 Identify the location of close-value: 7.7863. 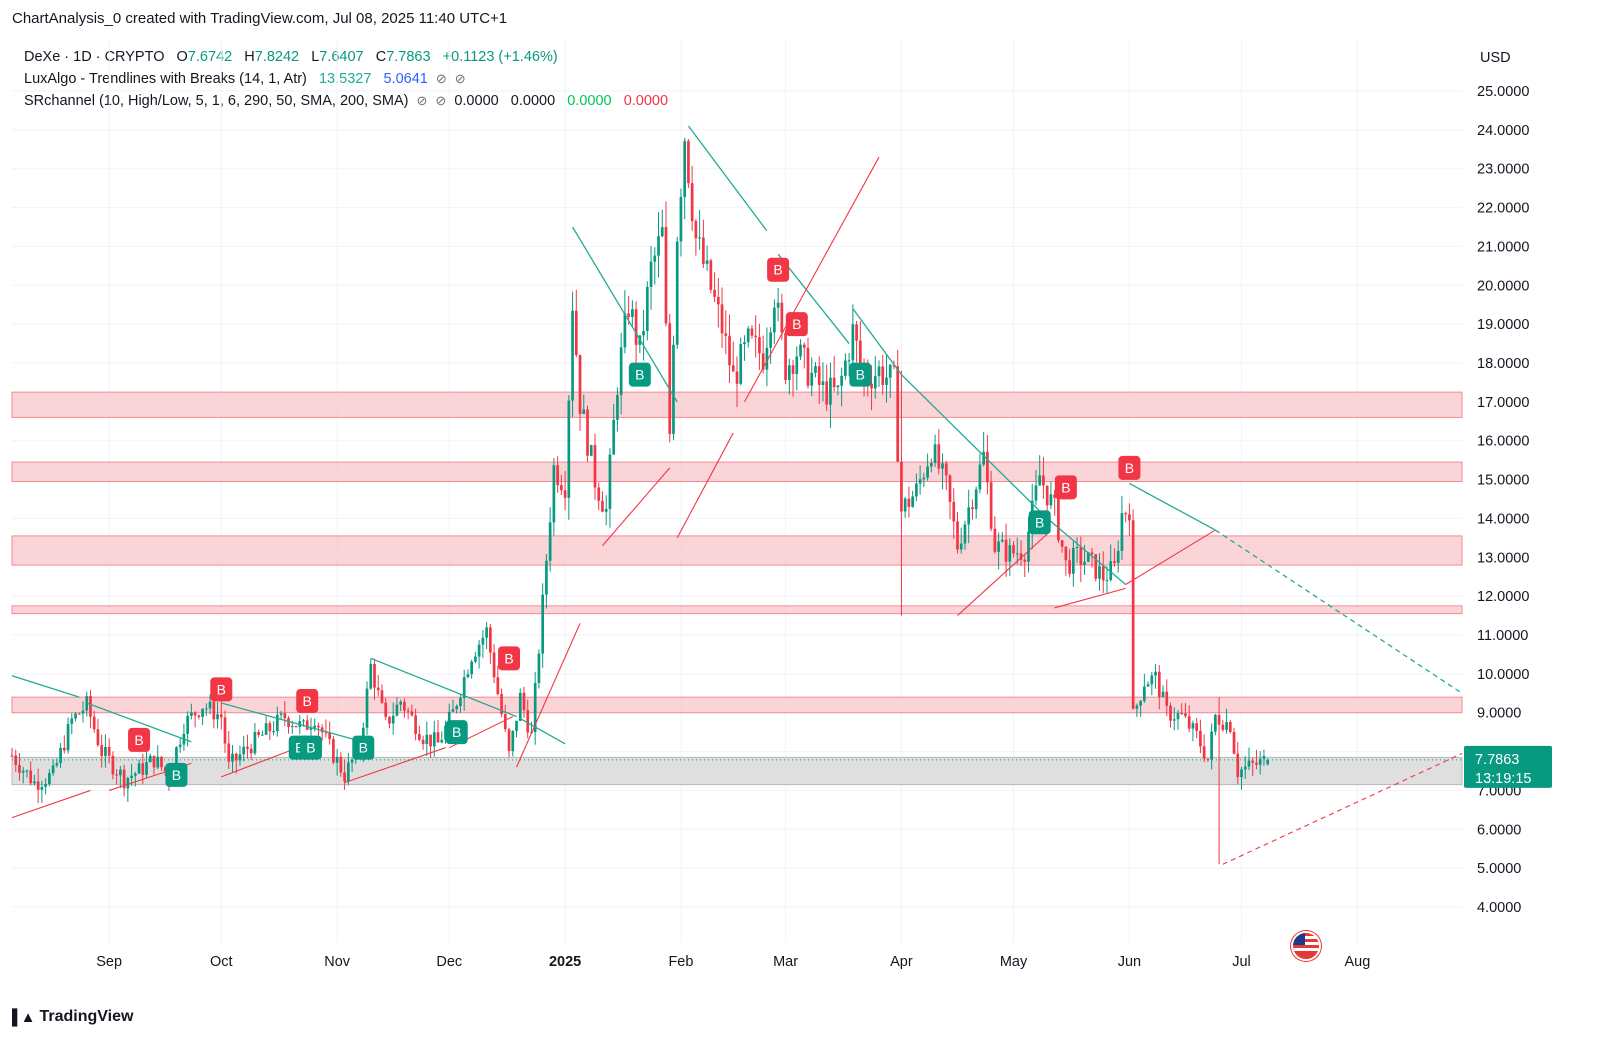
(408, 57).